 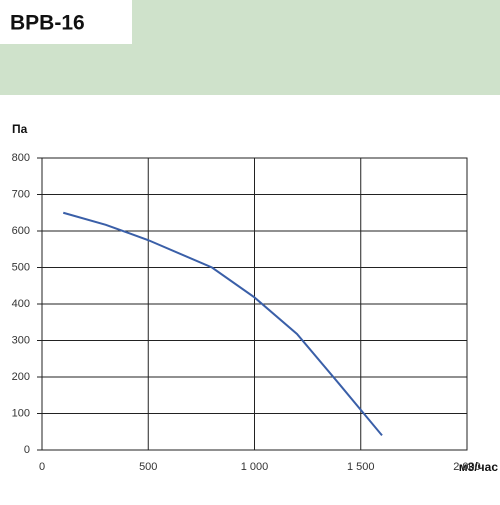 I want to click on y-tick-label: 600, so click(x=21, y=231).